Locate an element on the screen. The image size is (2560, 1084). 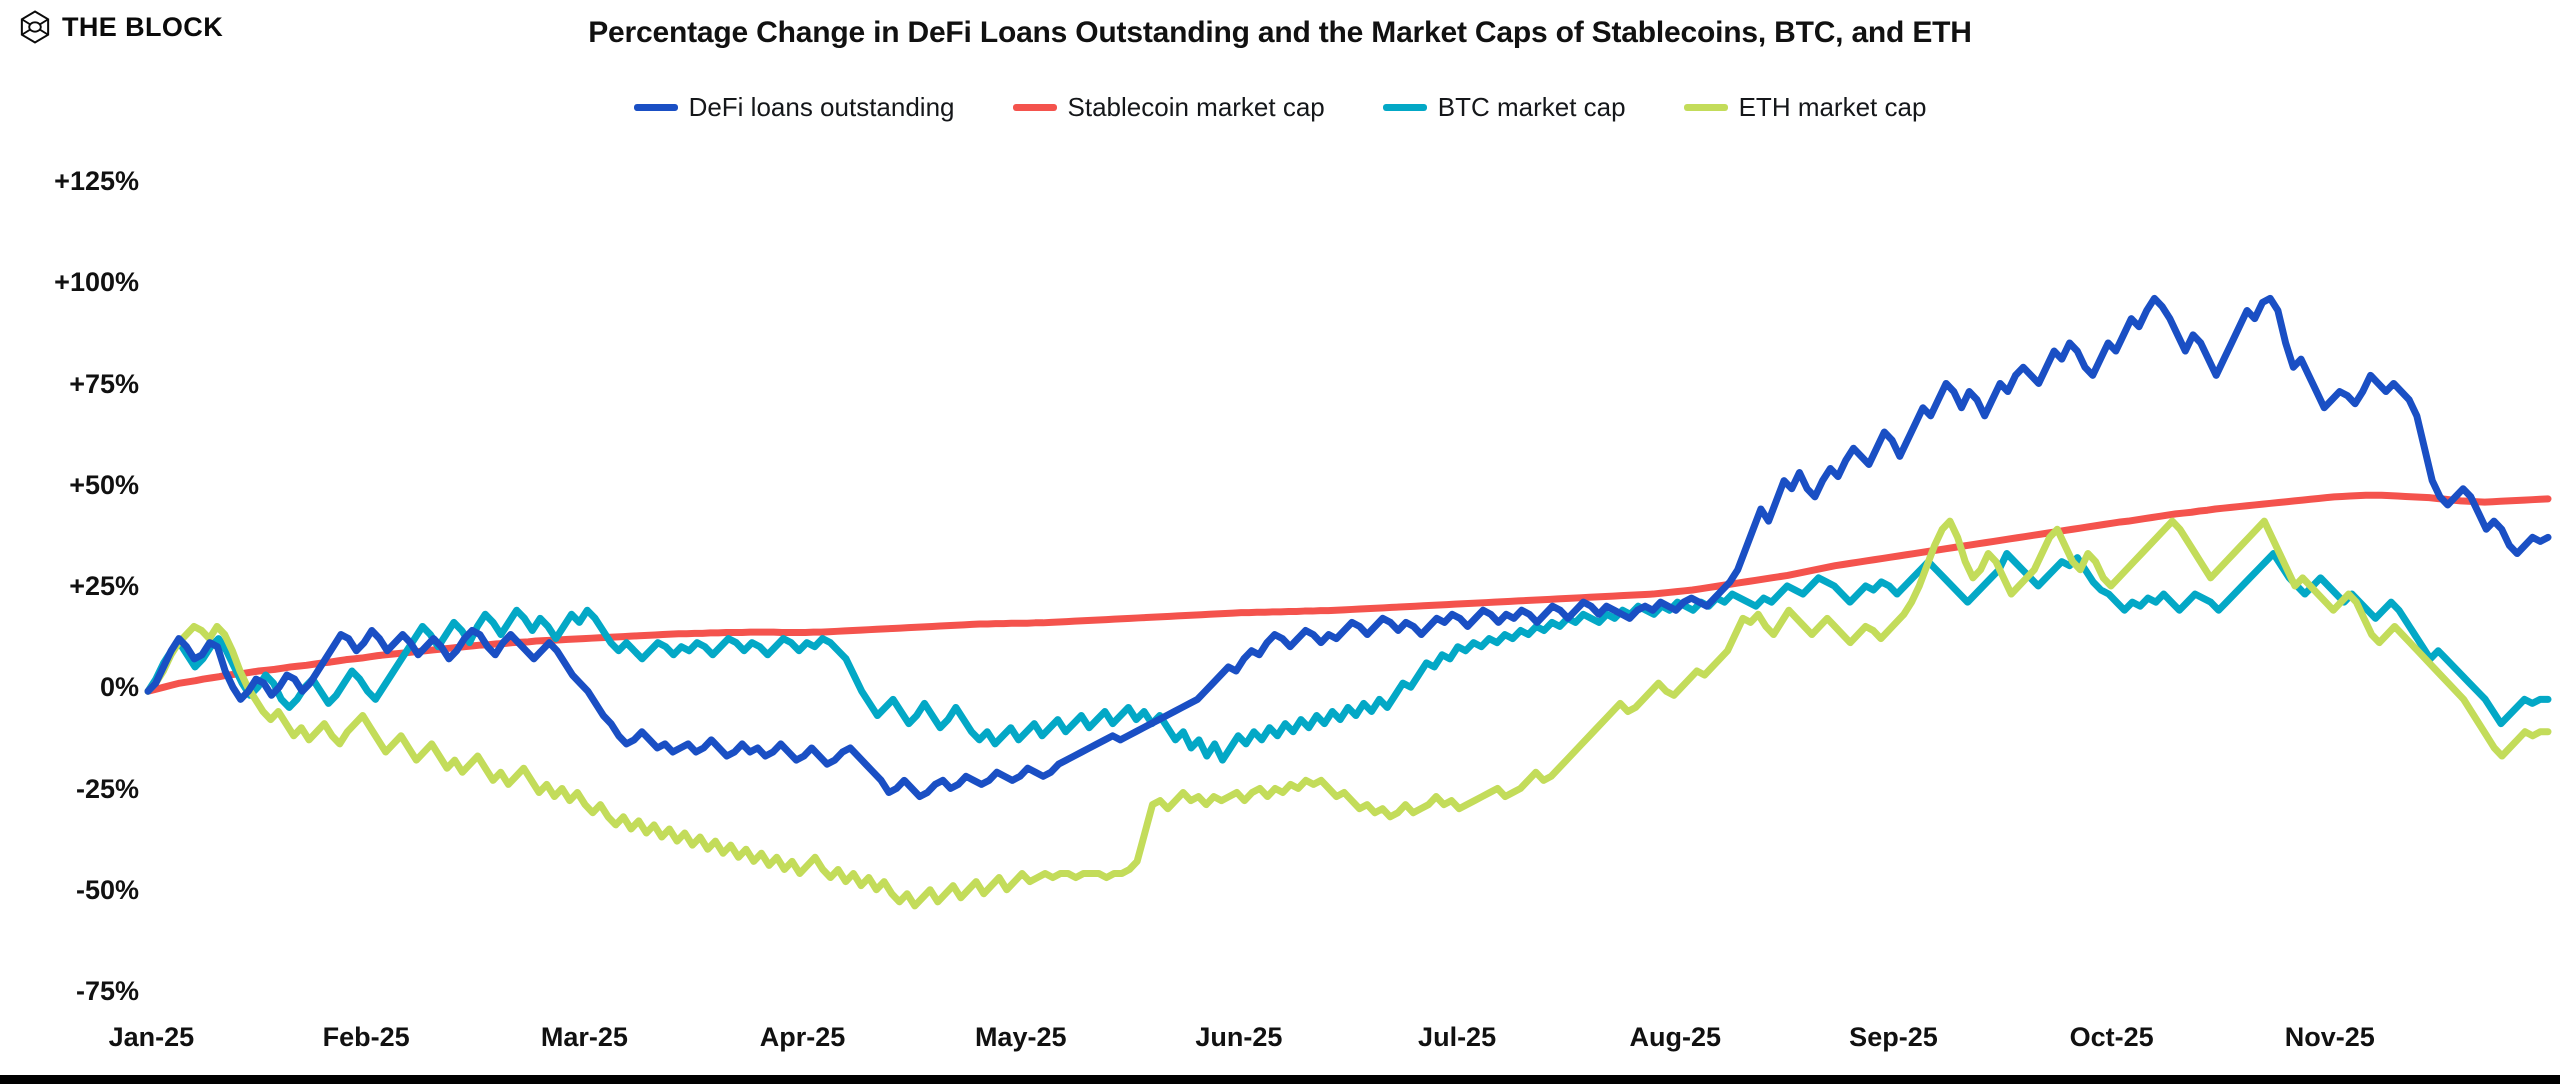
legend-label-btc: BTC market cap is located at coordinates (1531, 107).